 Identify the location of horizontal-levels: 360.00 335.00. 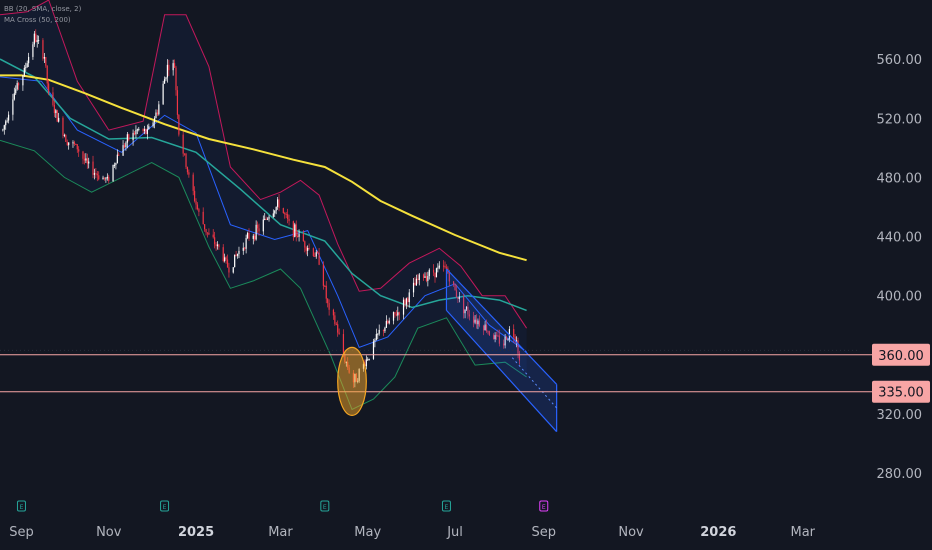
(465, 373).